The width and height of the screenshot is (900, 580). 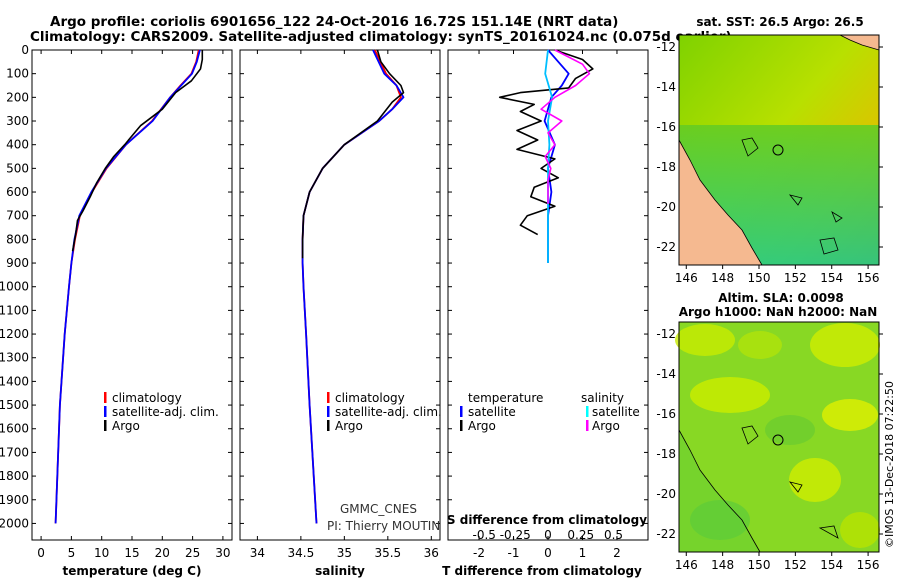 I want to click on depth-tick-label: 1600, so click(x=14, y=429).